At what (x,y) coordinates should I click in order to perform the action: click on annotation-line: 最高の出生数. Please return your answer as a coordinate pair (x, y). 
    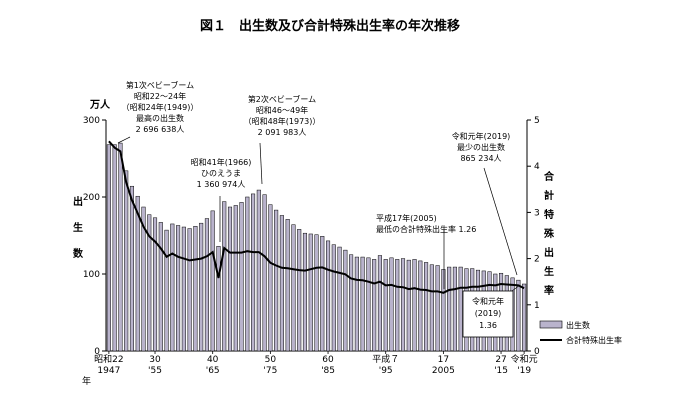
    Looking at the image, I should click on (160, 118).